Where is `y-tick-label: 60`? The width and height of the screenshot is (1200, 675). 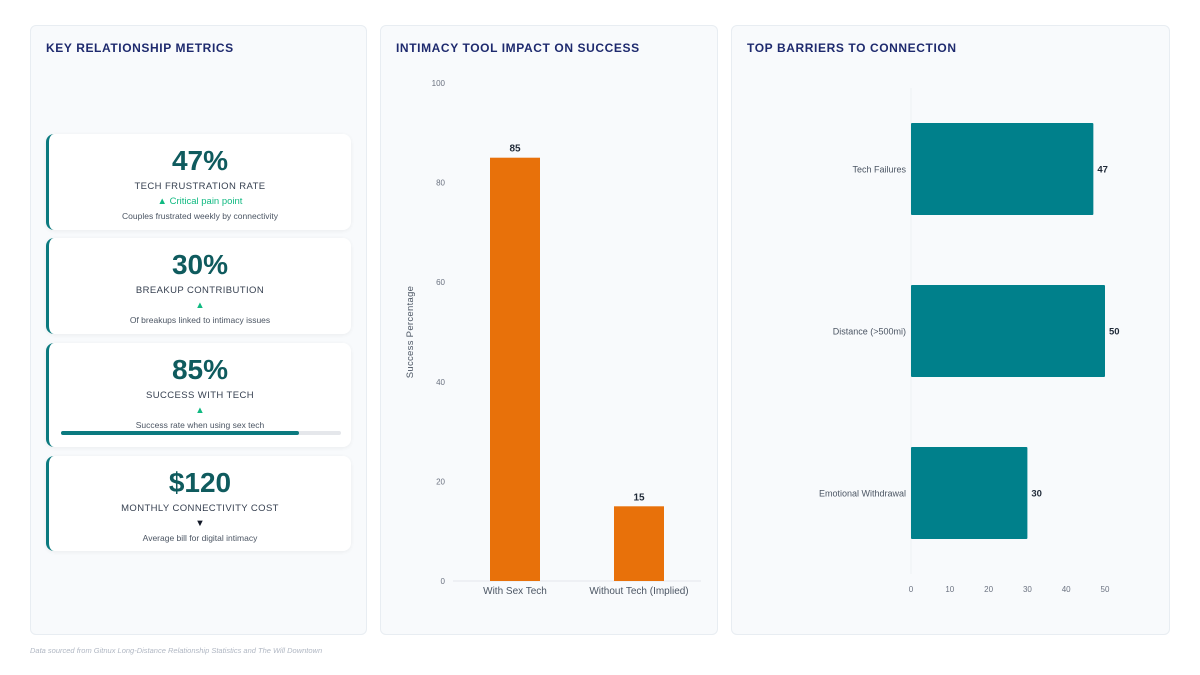
y-tick-label: 60 is located at coordinates (440, 282).